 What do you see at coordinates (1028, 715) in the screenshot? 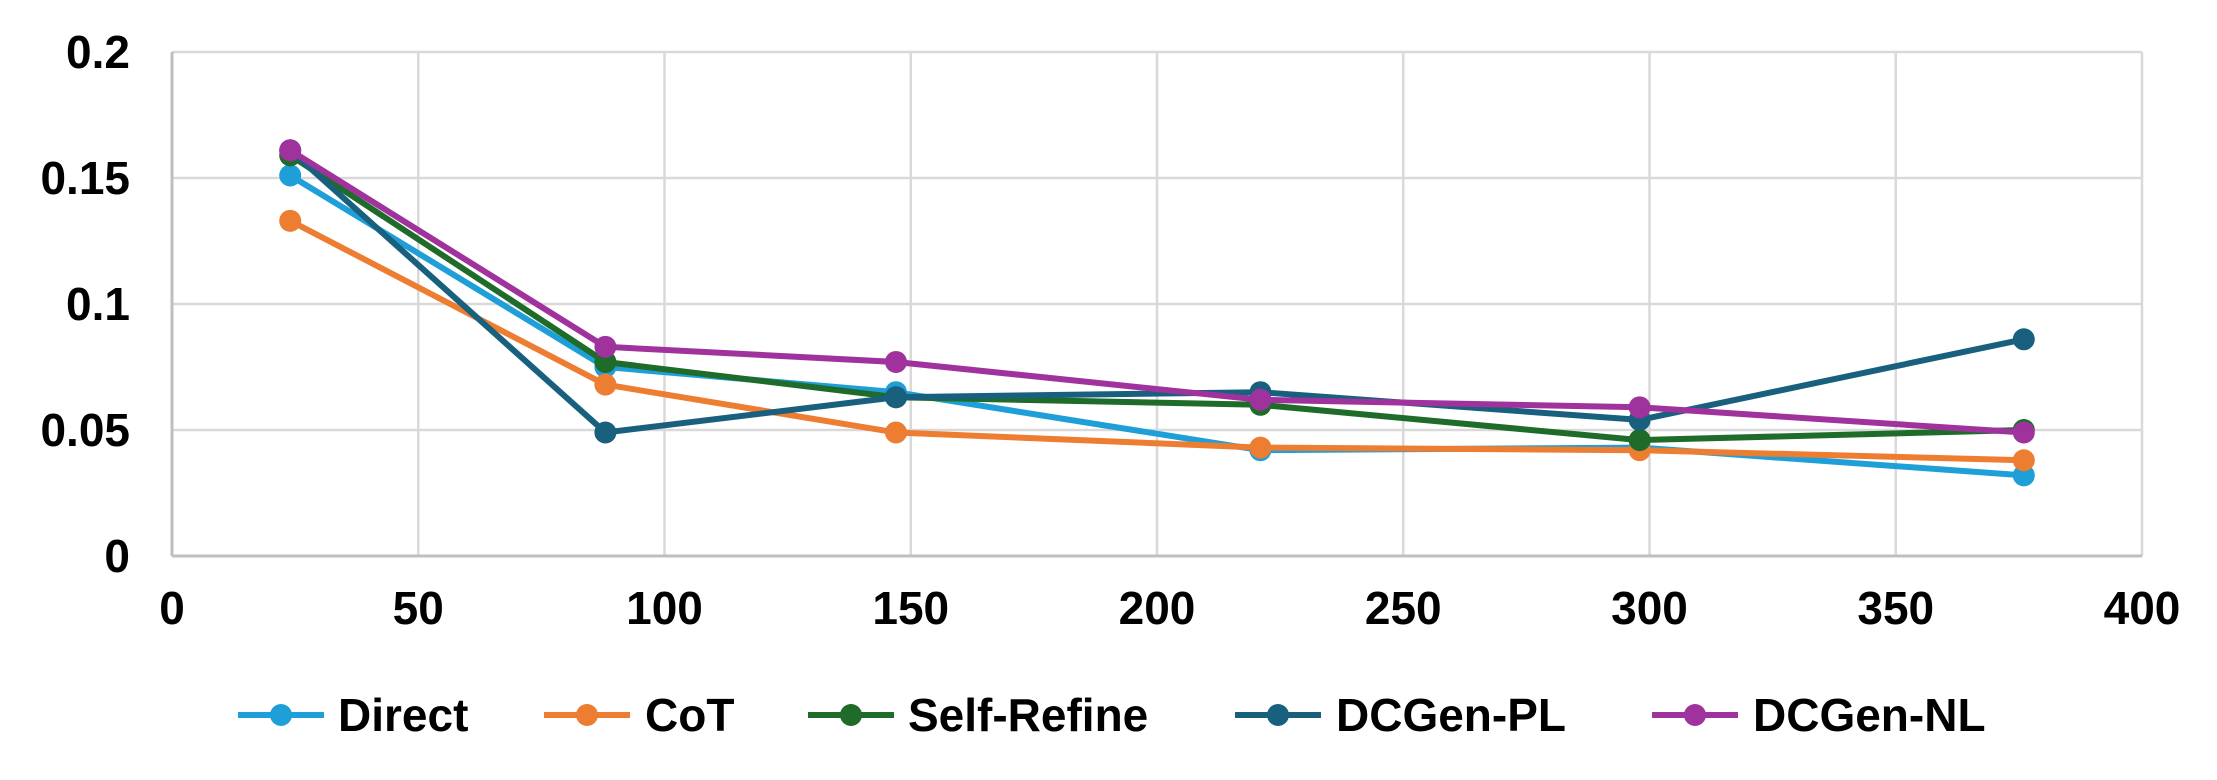
I see `legend-label: Self-Refine` at bounding box center [1028, 715].